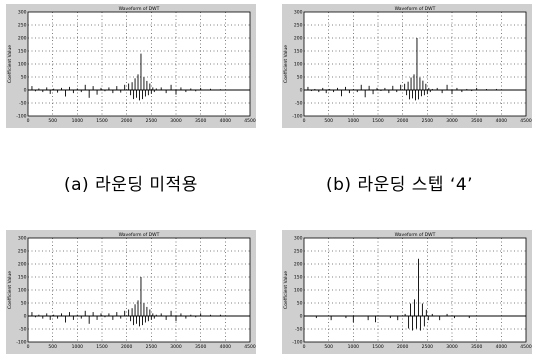 The image size is (536, 358). I want to click on caption-b: (b) 라운딩 스텝 ‘4’, so click(400, 185).